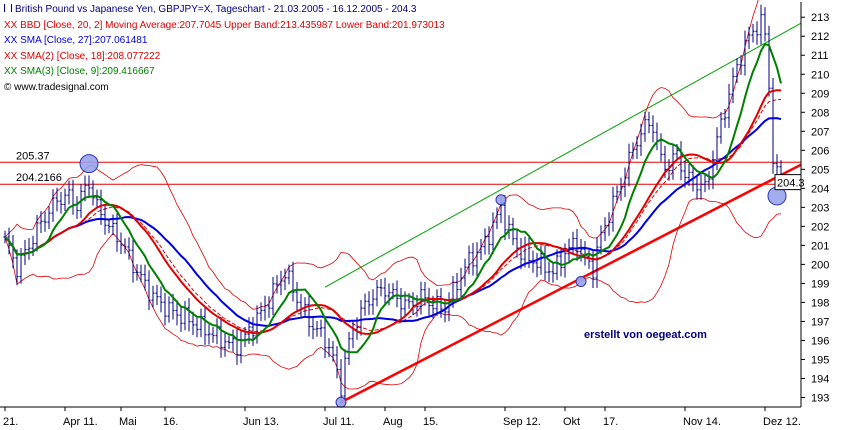 Image resolution: width=851 pixels, height=430 pixels. I want to click on y-tick-label: 205, so click(820, 170).